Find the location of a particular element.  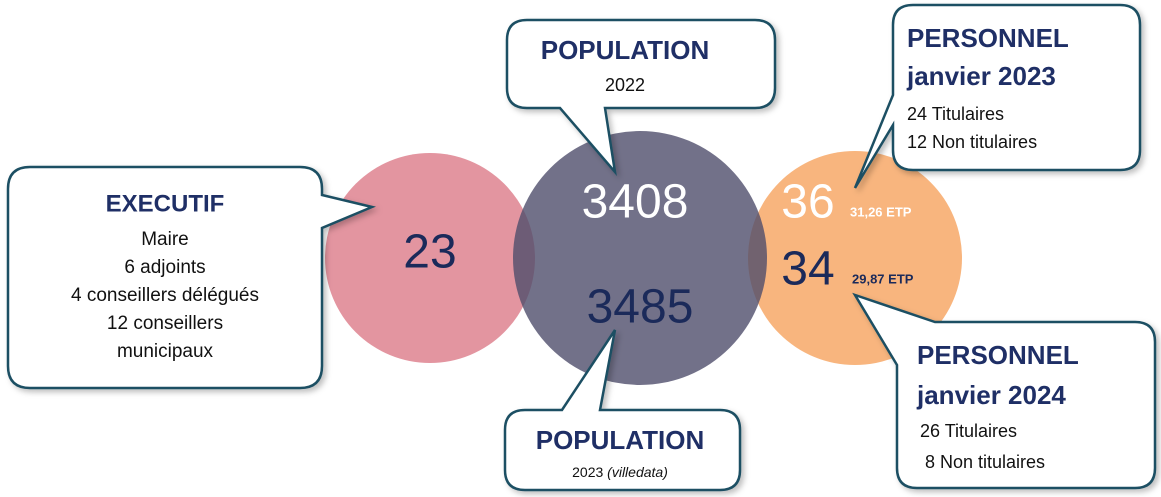

personnel-2024-title: PERSONNEL is located at coordinates (998, 355).